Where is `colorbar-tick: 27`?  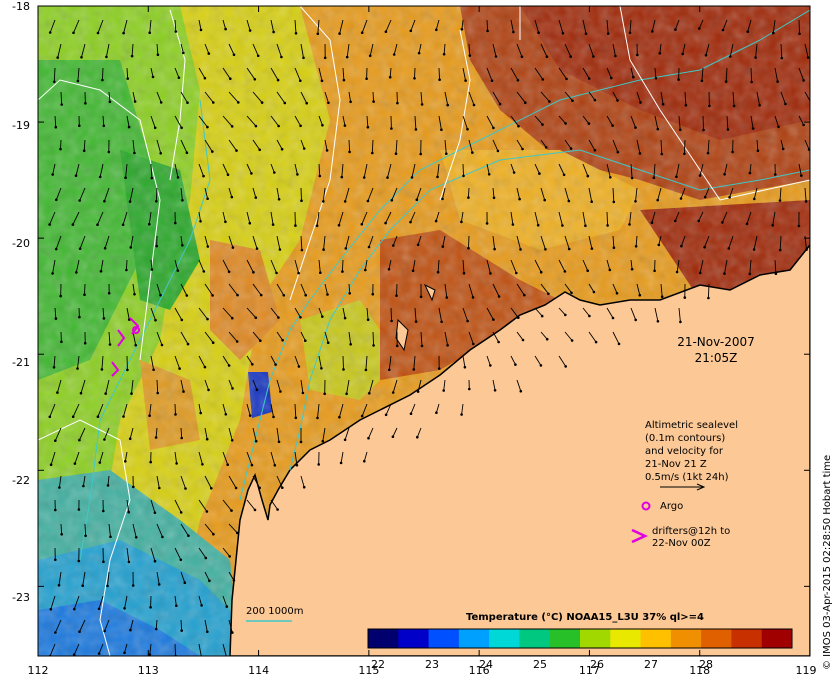 colorbar-tick: 27 is located at coordinates (651, 664).